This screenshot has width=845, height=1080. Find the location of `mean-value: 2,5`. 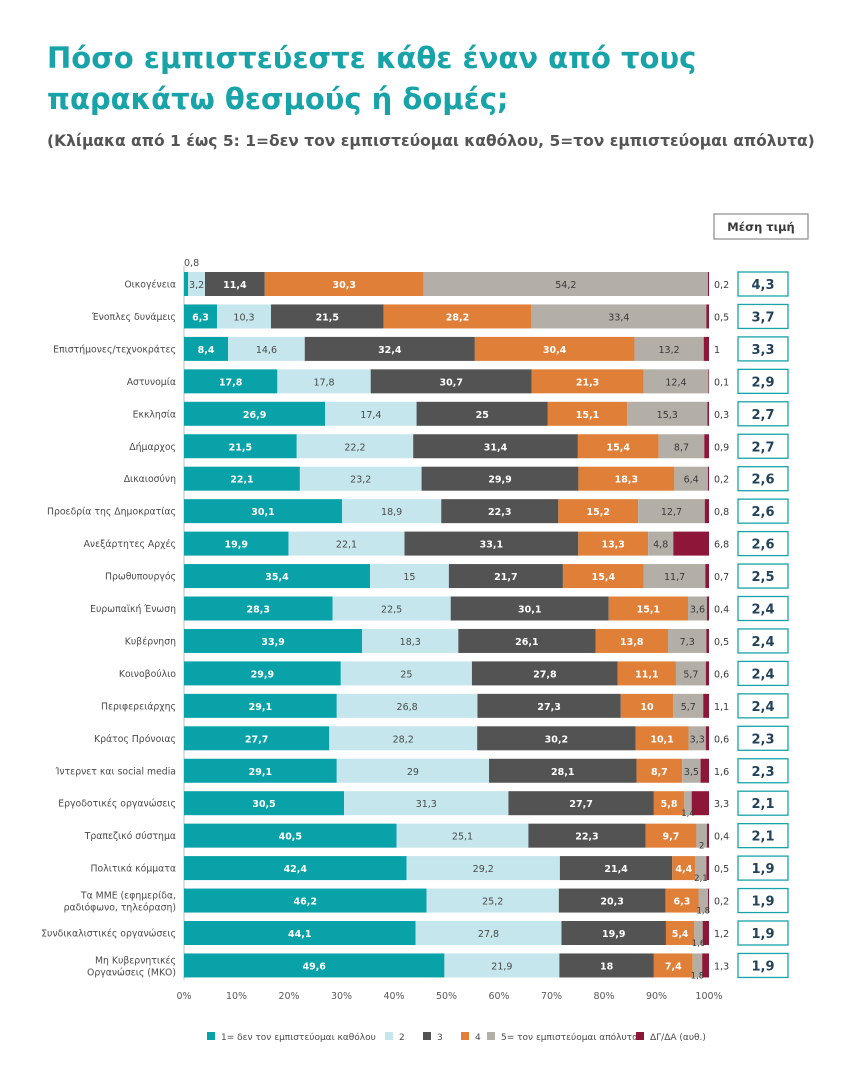

mean-value: 2,5 is located at coordinates (762, 577).